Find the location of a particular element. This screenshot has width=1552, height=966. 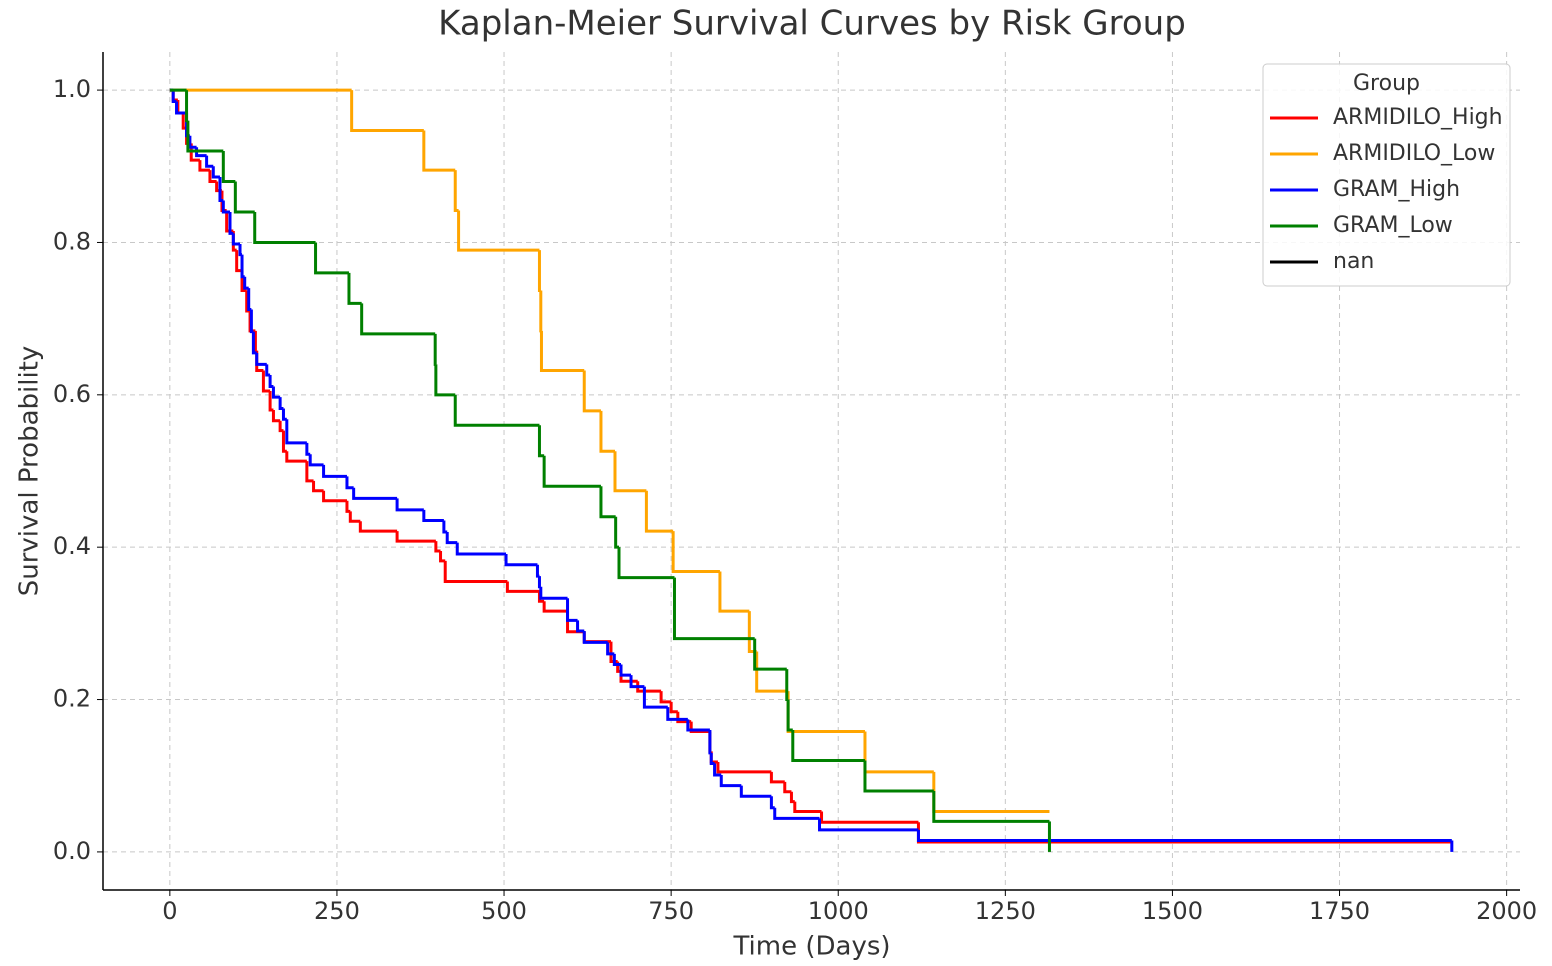

x-tick-label: 1750 is located at coordinates (1339, 911).